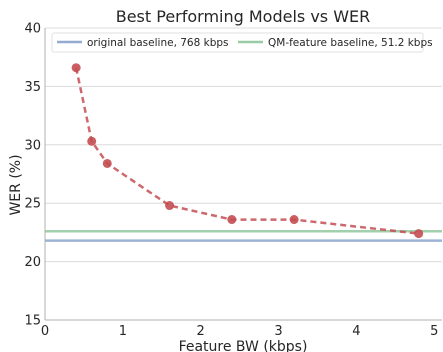 This screenshot has width=443, height=352. Describe the element at coordinates (16, 184) in the screenshot. I see `y-axis-label: WER (%)` at that location.